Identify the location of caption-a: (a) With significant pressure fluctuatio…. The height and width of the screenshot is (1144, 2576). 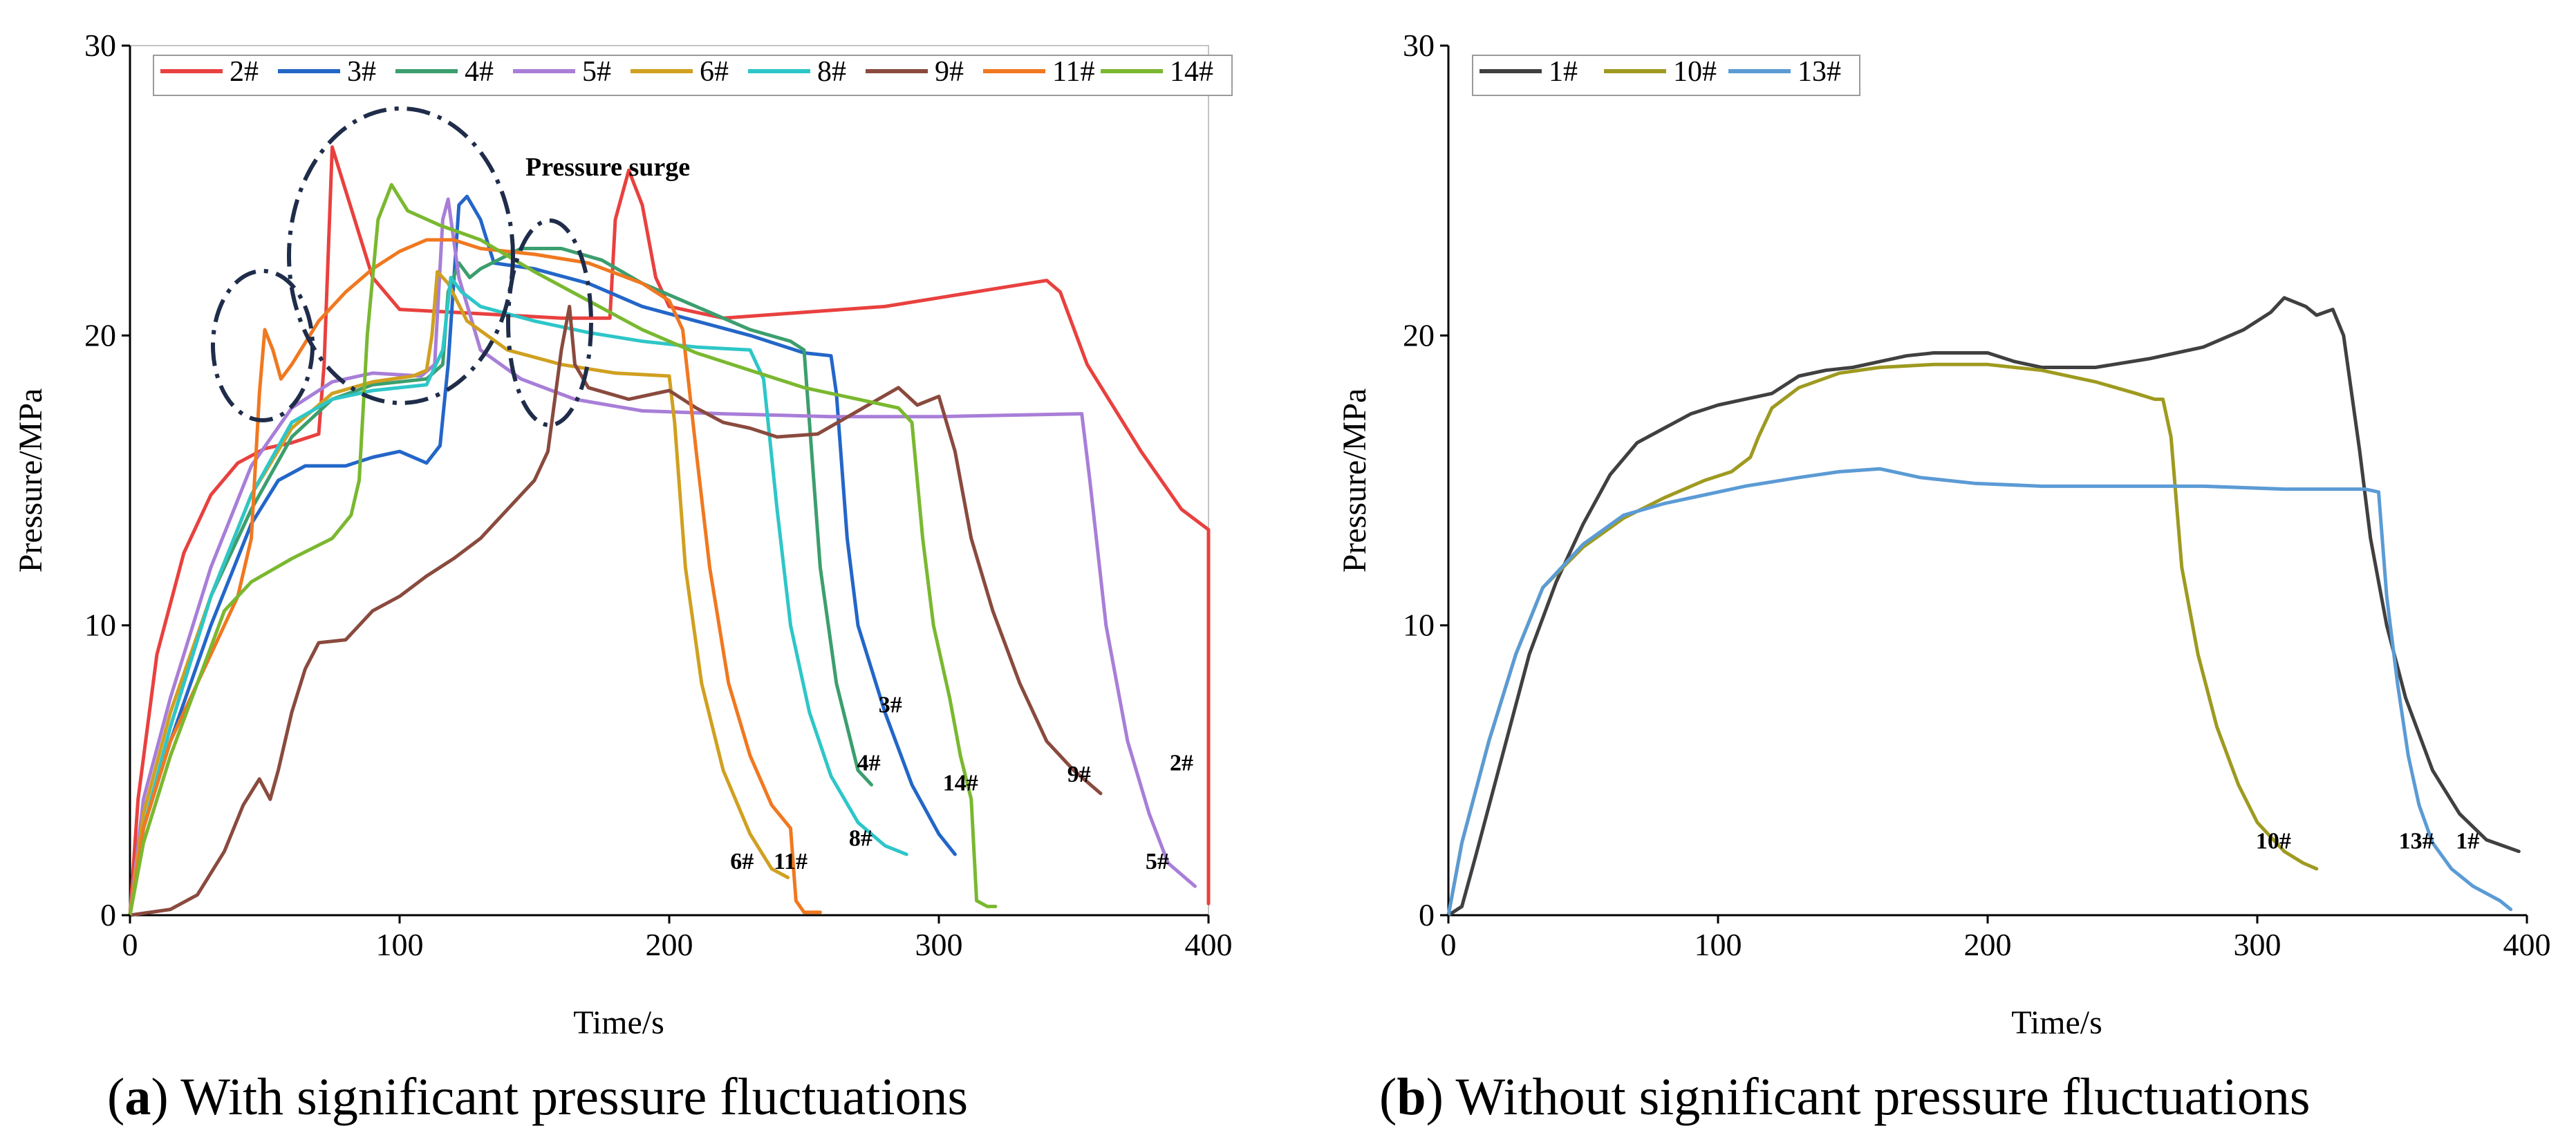
(537, 1097).